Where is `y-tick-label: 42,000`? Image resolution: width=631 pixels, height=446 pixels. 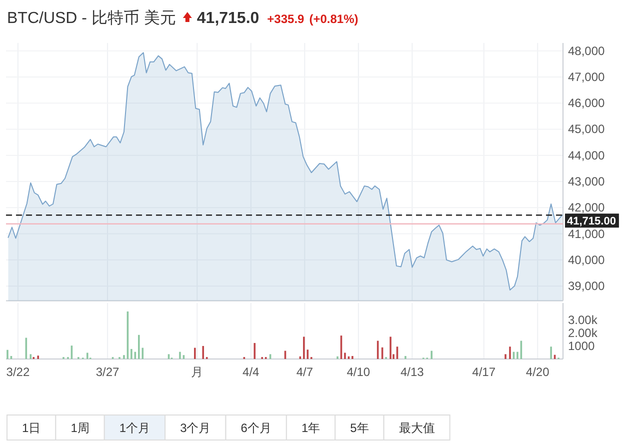
y-tick-label: 42,000 is located at coordinates (587, 207).